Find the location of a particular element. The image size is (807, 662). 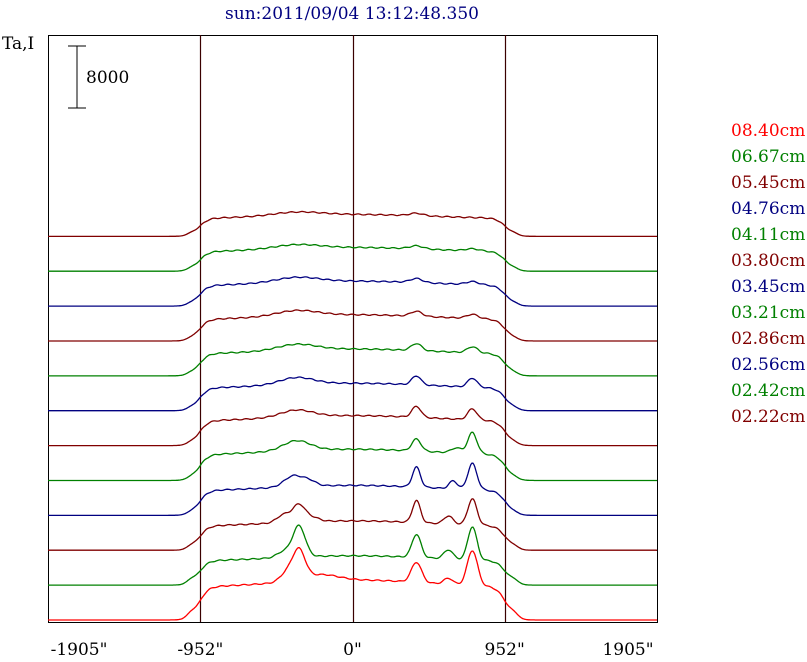

series-line-04.11cm is located at coordinates (352, 456).